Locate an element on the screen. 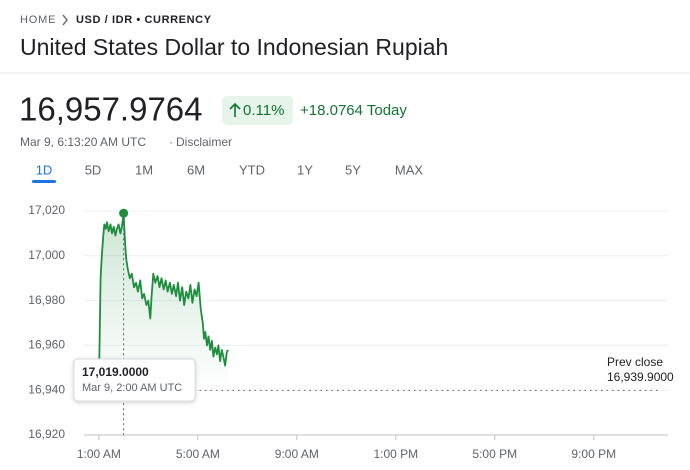  y-tick-label: 16,980 is located at coordinates (46, 300).